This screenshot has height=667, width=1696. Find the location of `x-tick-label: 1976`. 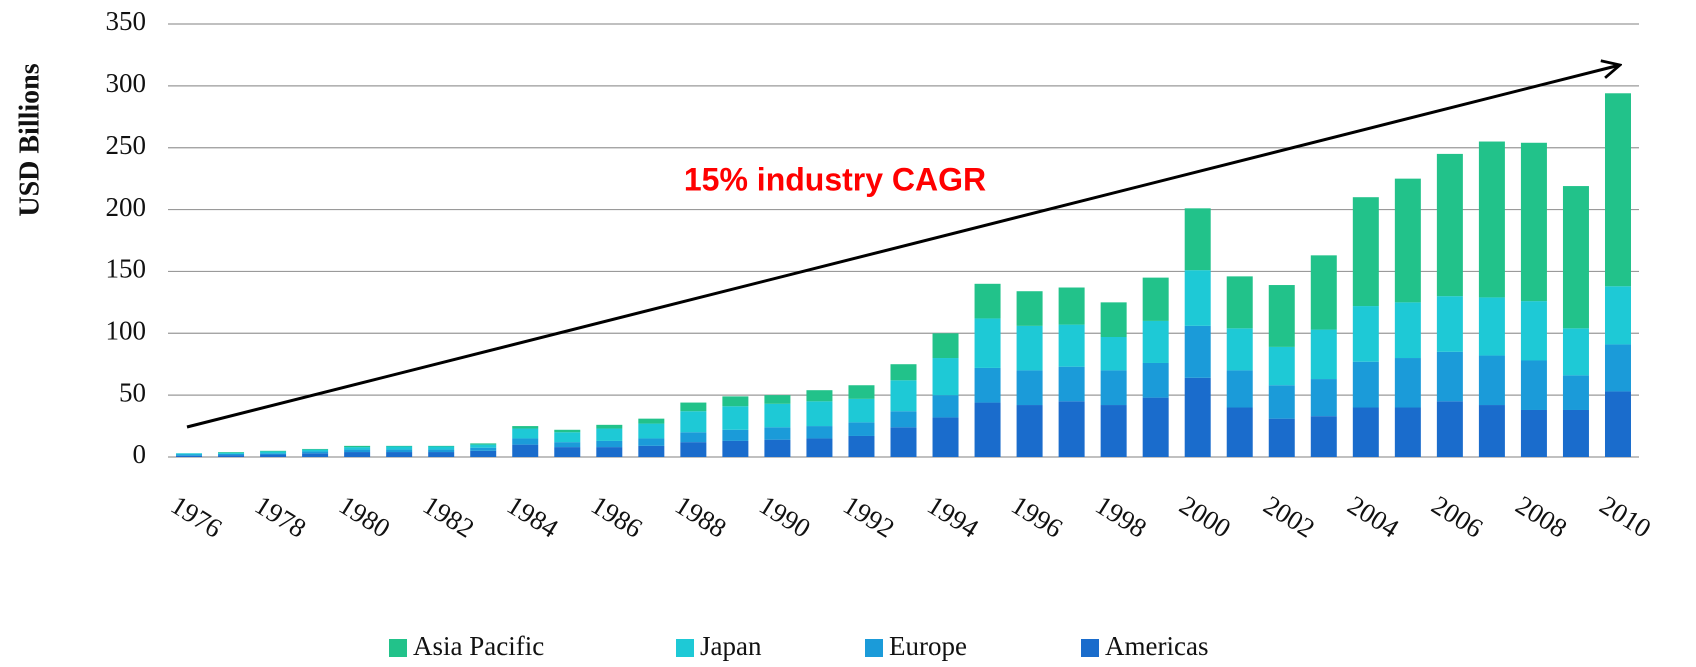

x-tick-label: 1976 is located at coordinates (197, 517).